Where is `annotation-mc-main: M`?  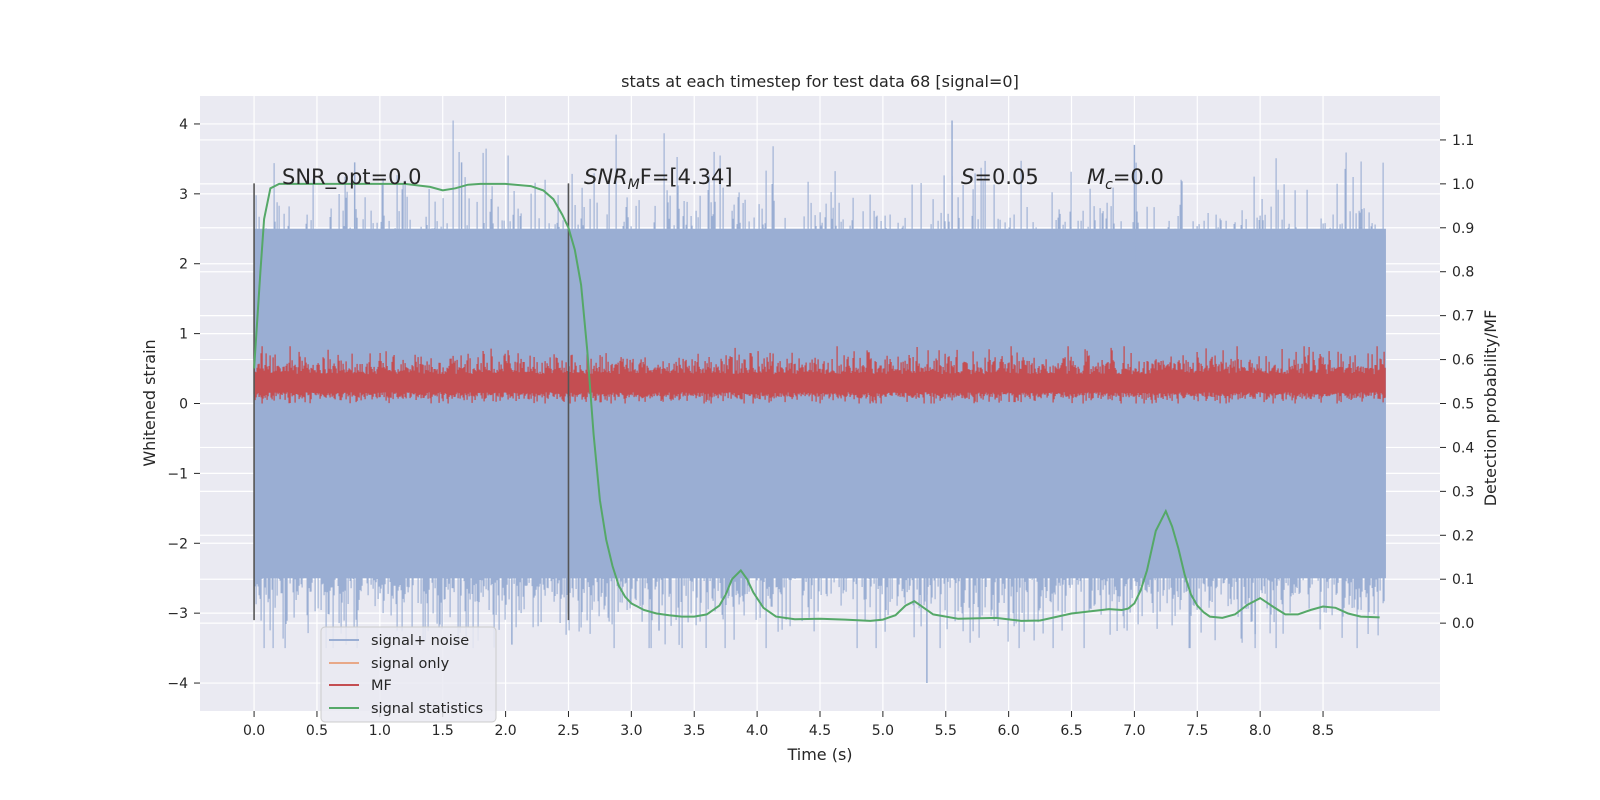
annotation-mc-main: M is located at coordinates (1096, 177).